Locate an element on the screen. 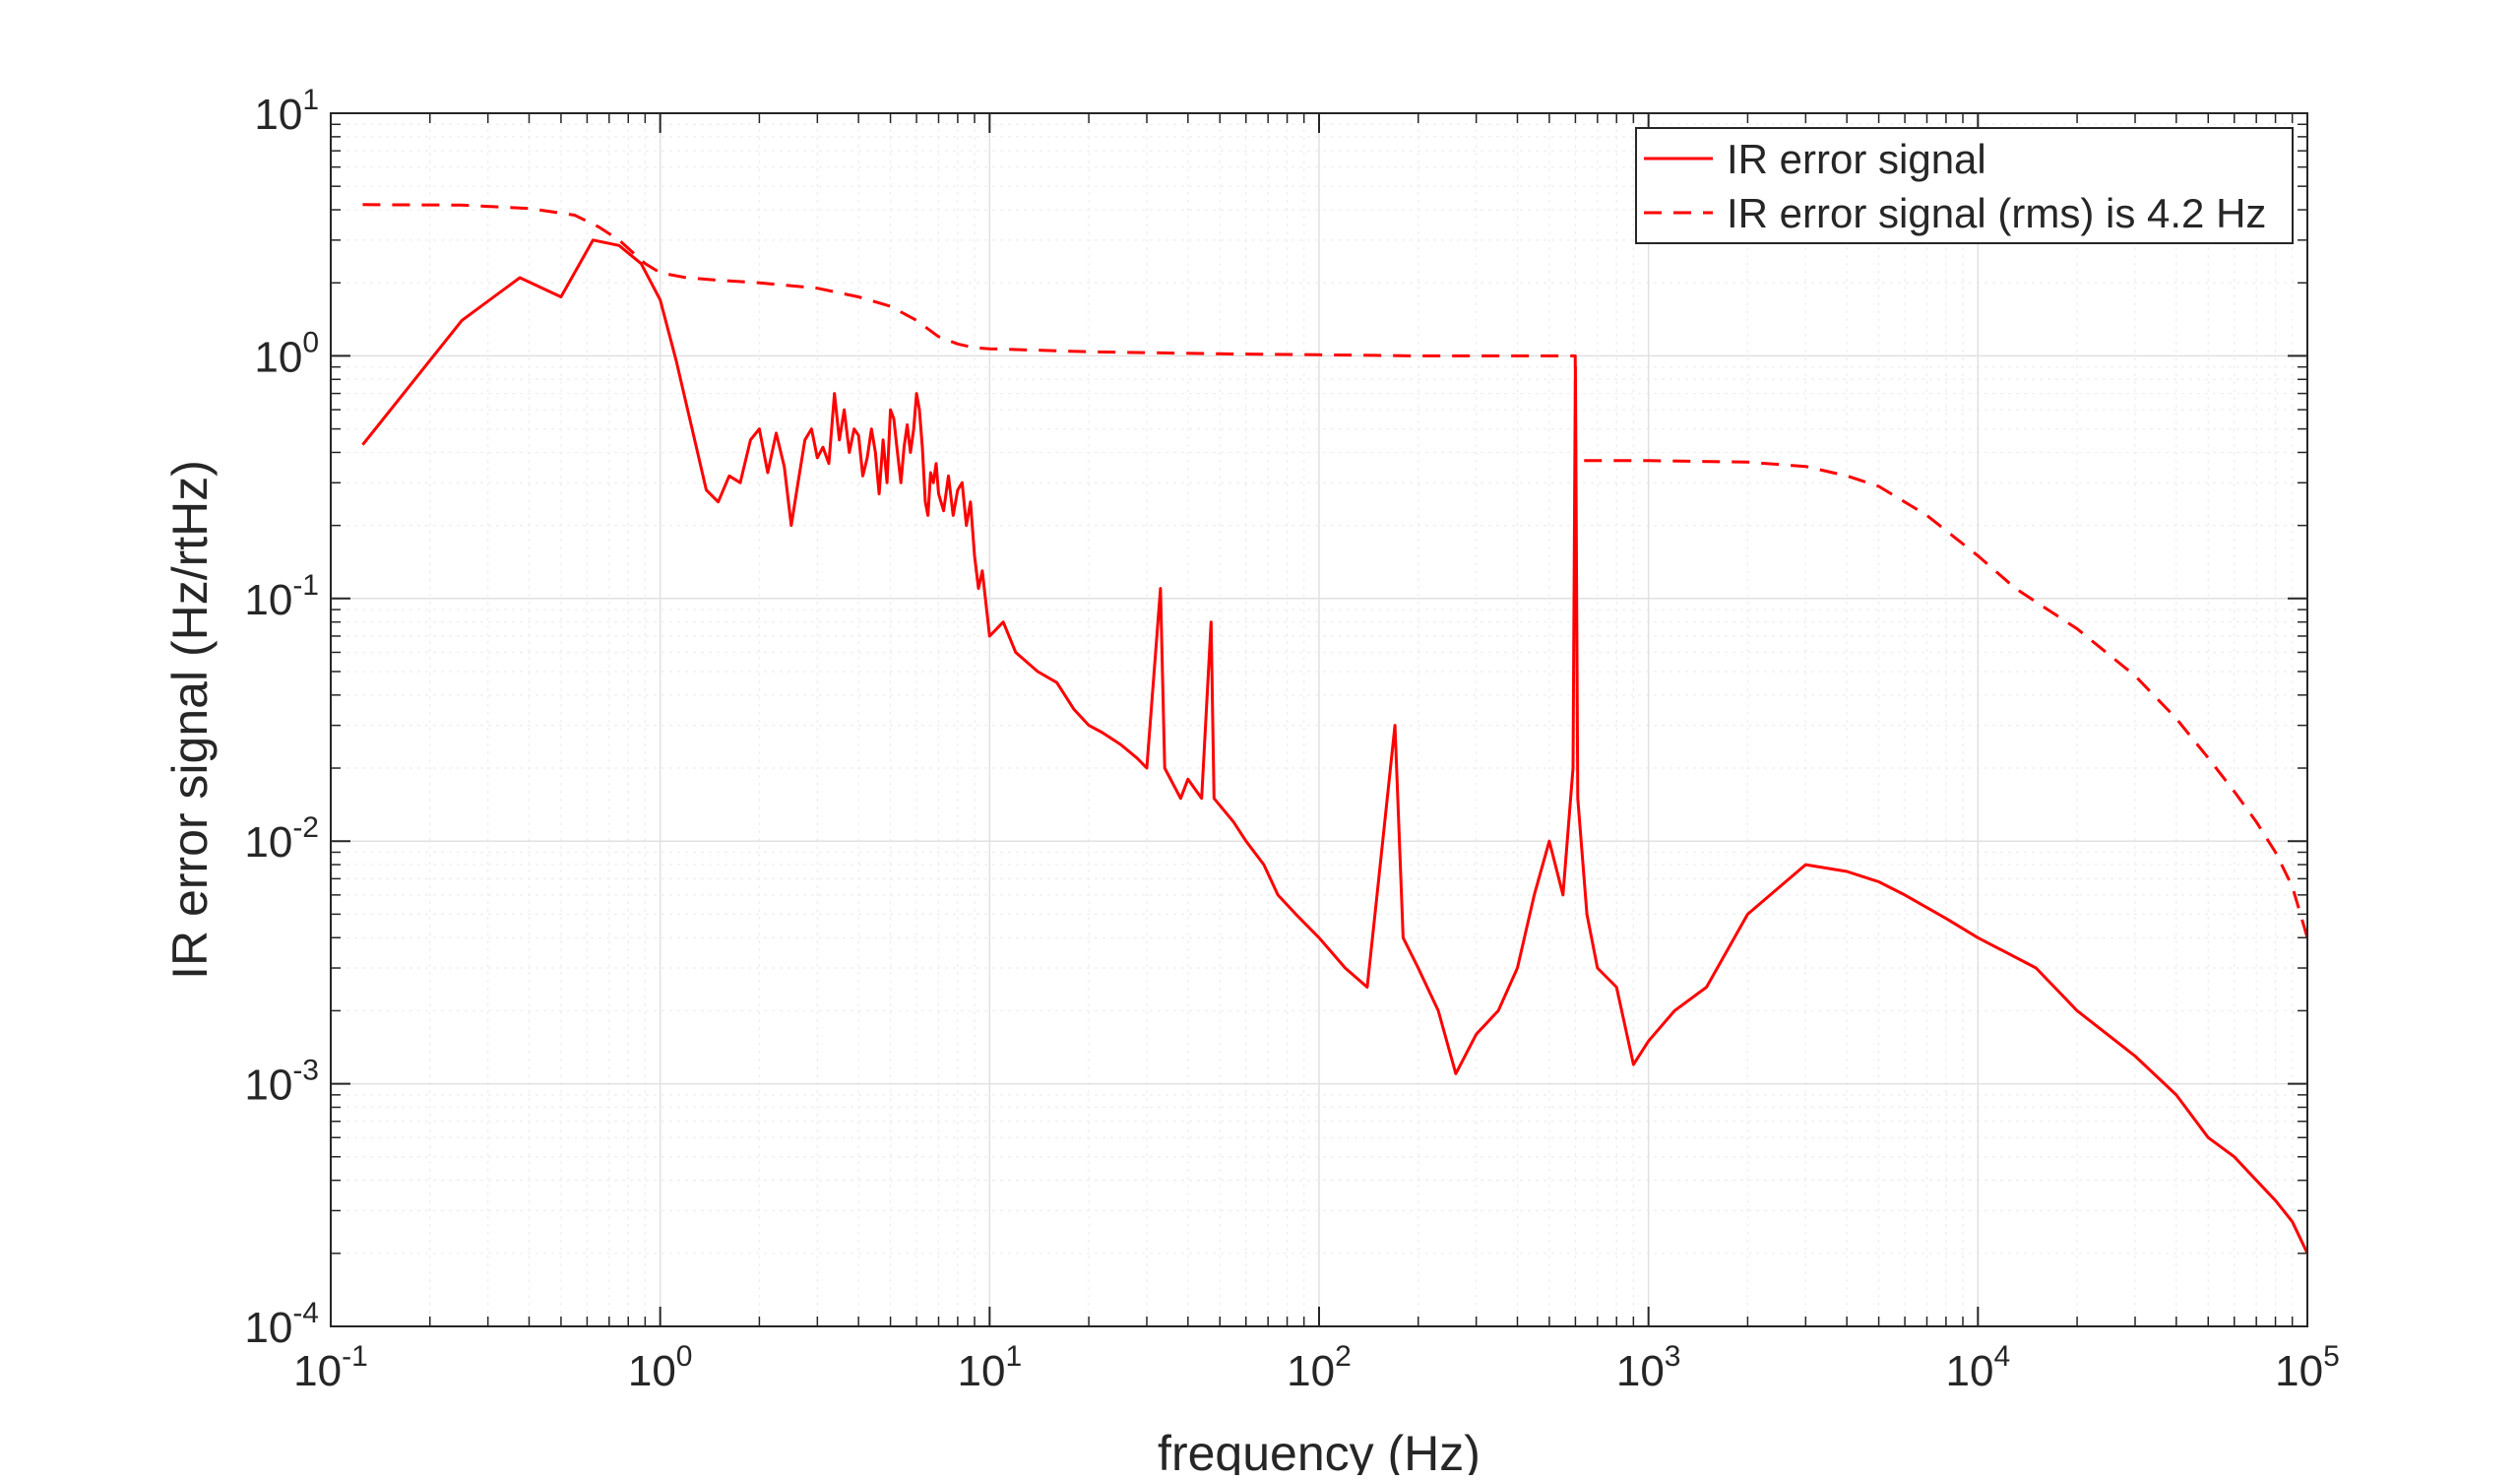 This screenshot has width=2520, height=1480. y-tick-label: 10¹ is located at coordinates (286, 111).